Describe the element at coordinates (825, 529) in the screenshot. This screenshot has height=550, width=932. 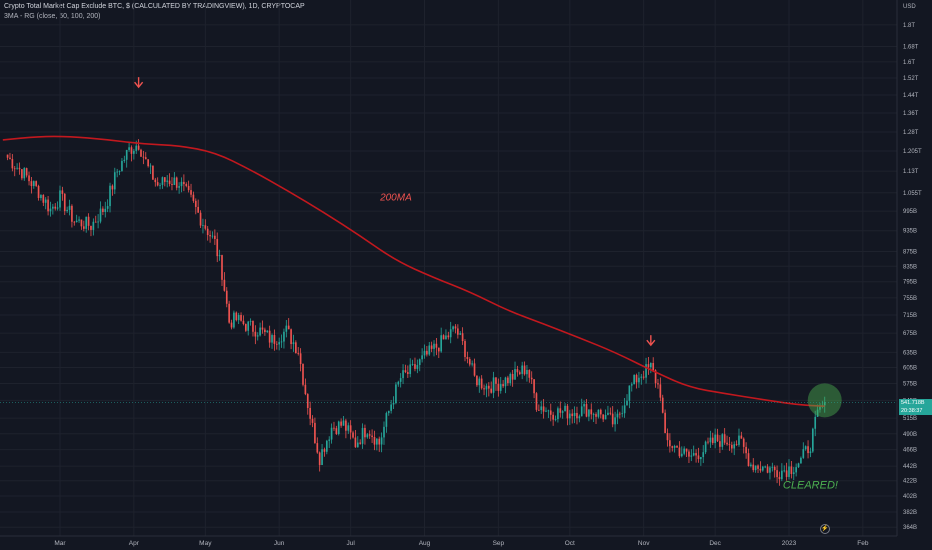
I see `lightning-icon: ⚡` at that location.